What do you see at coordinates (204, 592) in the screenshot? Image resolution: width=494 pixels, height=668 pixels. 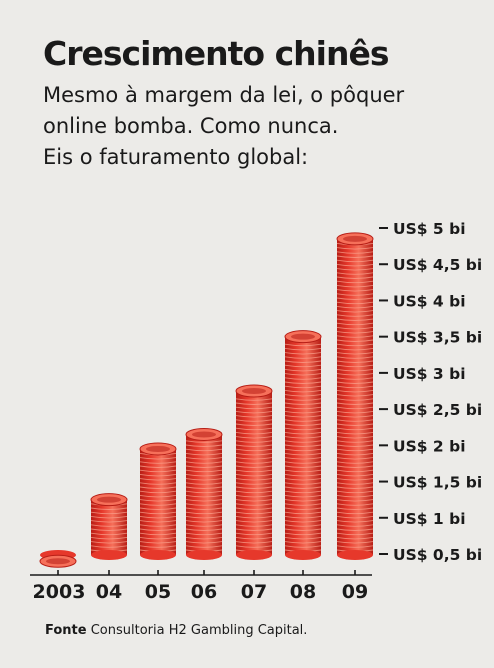 I see `x-tick-label: 06` at bounding box center [204, 592].